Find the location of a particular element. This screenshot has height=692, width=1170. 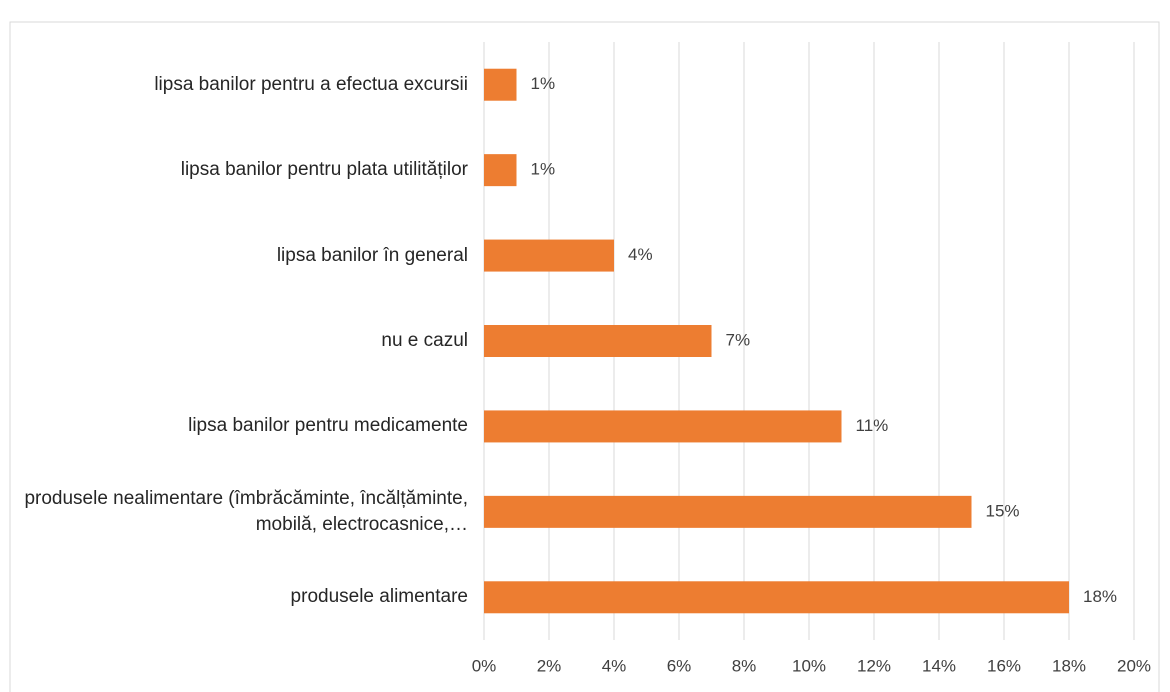

x-tick-label: 16% is located at coordinates (1004, 665).